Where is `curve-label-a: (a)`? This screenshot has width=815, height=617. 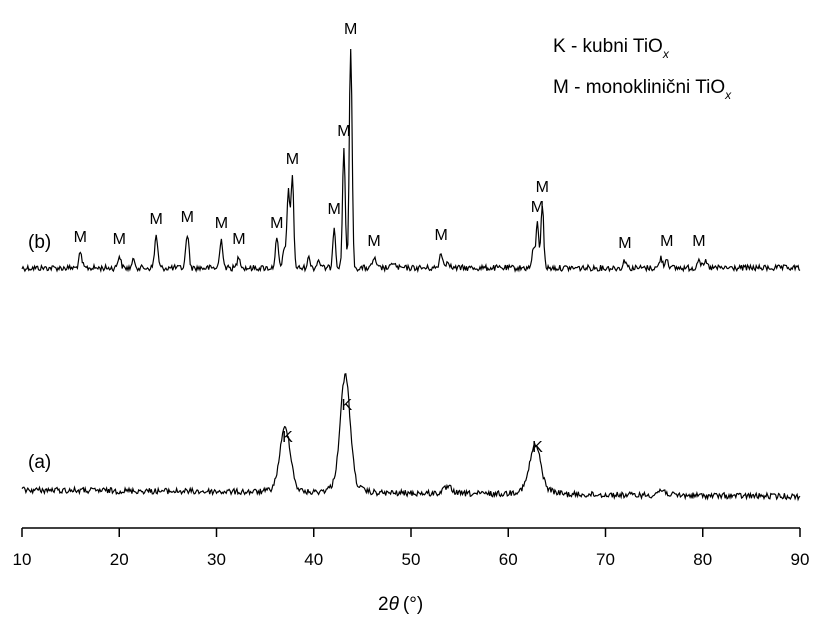
curve-label-a: (a) is located at coordinates (39, 462).